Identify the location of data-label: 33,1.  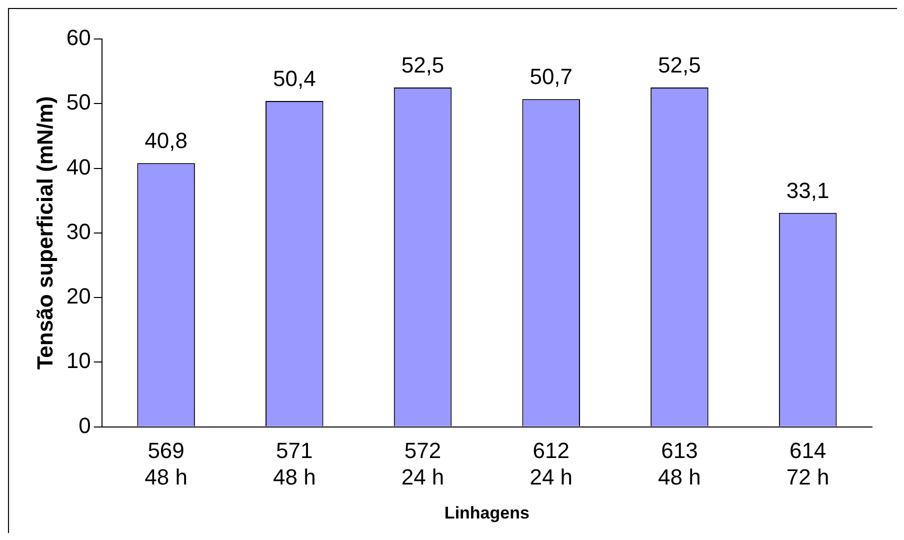
(808, 190).